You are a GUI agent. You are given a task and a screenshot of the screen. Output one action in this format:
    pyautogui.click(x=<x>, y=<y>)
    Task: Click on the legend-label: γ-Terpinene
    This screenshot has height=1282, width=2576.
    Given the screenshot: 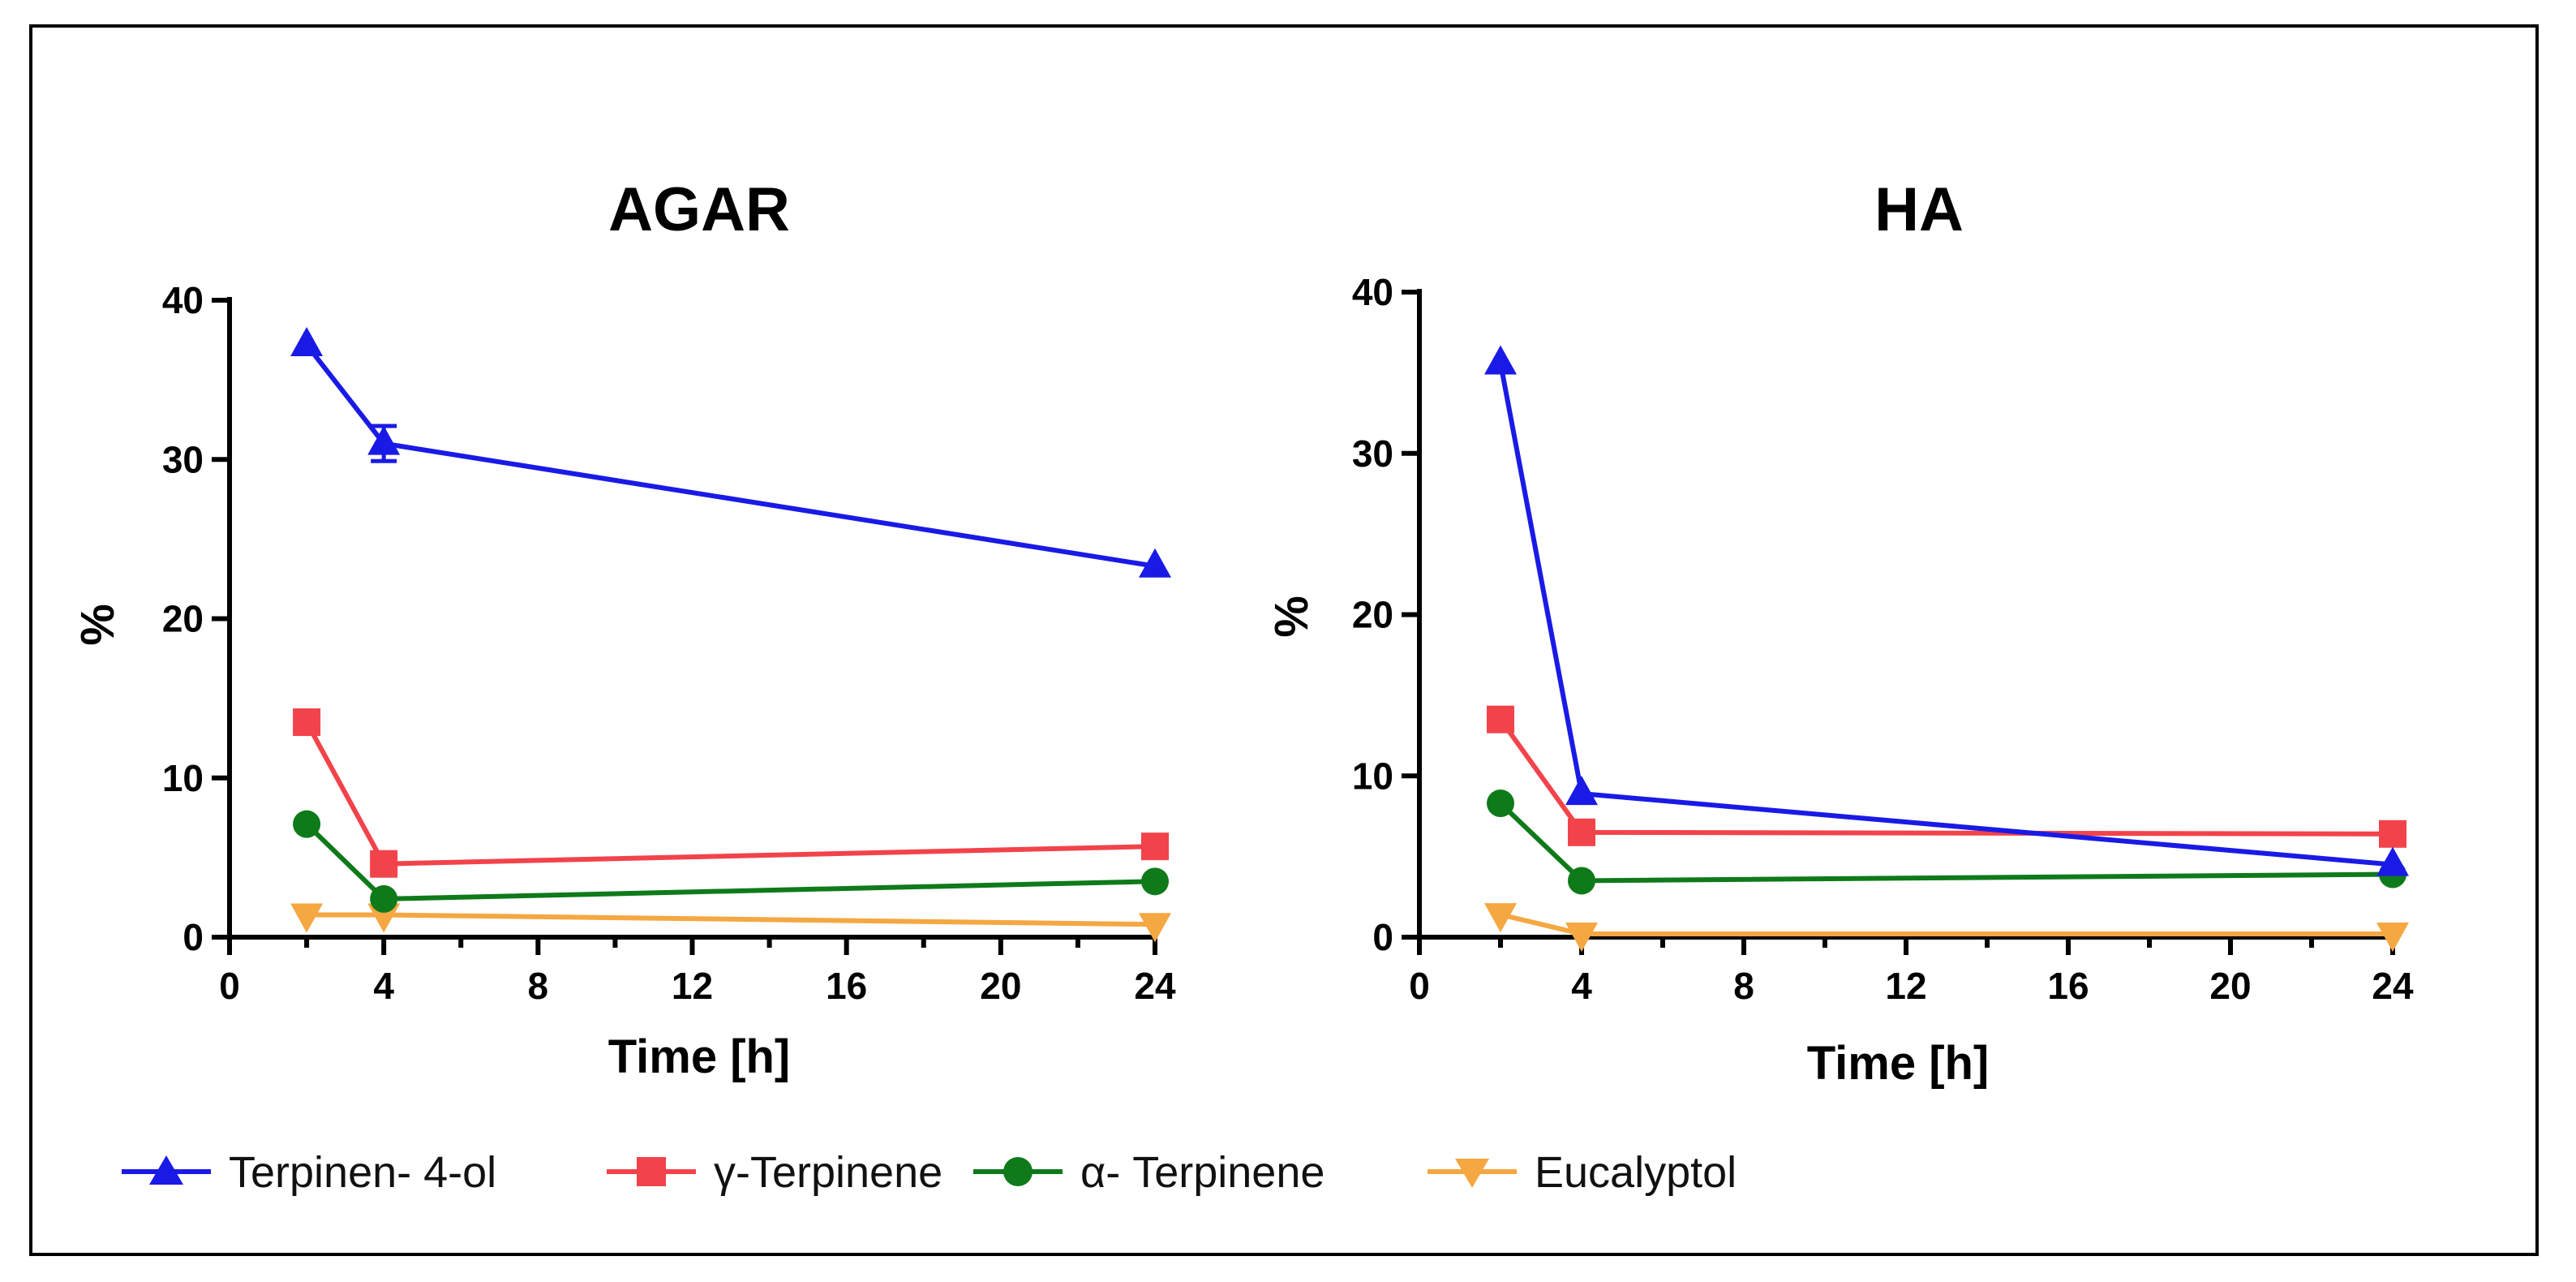 What is the action you would take?
    pyautogui.click(x=828, y=1172)
    